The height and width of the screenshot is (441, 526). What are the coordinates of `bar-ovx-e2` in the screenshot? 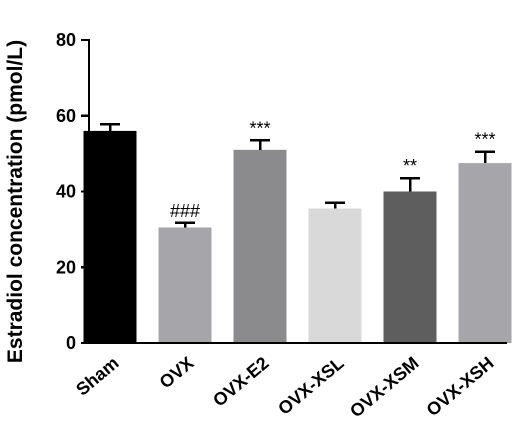 It's located at (260, 246).